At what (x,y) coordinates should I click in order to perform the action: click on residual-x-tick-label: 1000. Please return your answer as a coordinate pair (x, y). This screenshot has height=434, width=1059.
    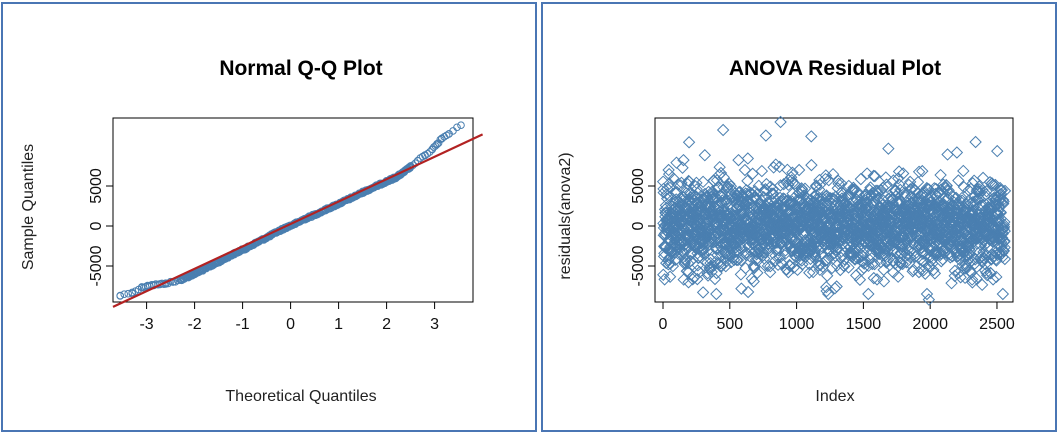
    Looking at the image, I should click on (797, 324).